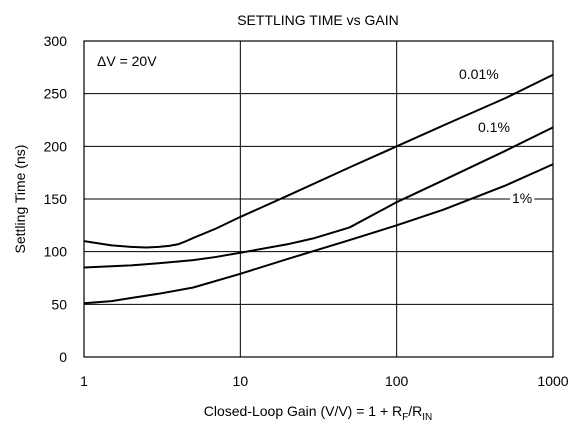 This screenshot has height=430, width=574. I want to click on y-tick-label: 200, so click(56, 146).